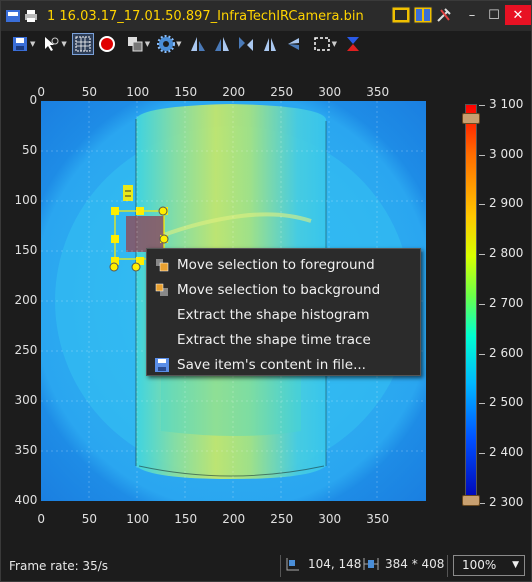  What do you see at coordinates (506, 451) in the screenshot?
I see `colorbar-tick-label: 2 400` at bounding box center [506, 451].